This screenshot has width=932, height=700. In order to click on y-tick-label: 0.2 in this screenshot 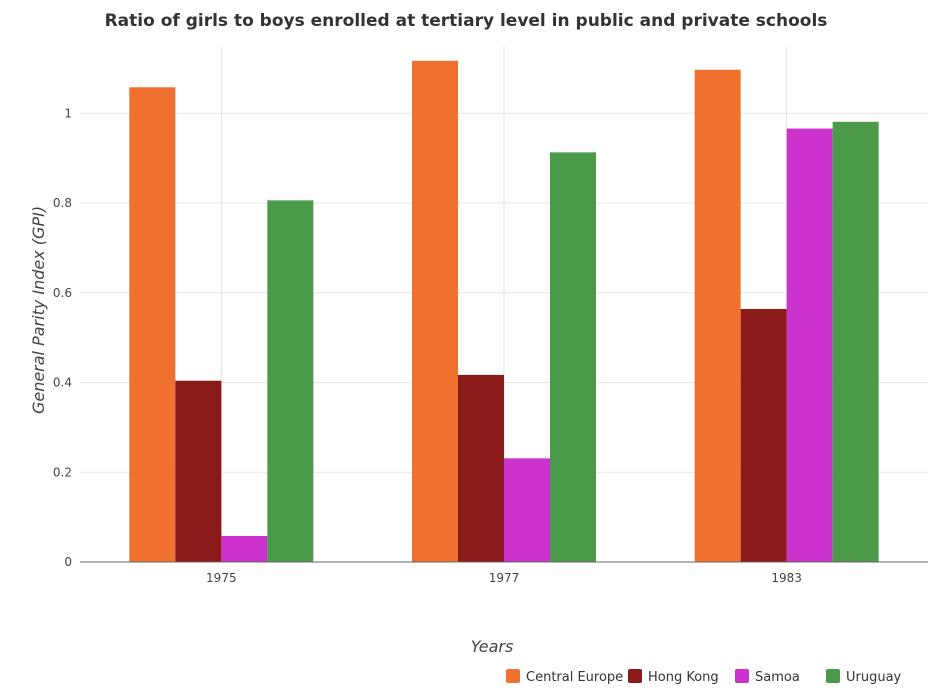, I will do `click(62, 472)`.